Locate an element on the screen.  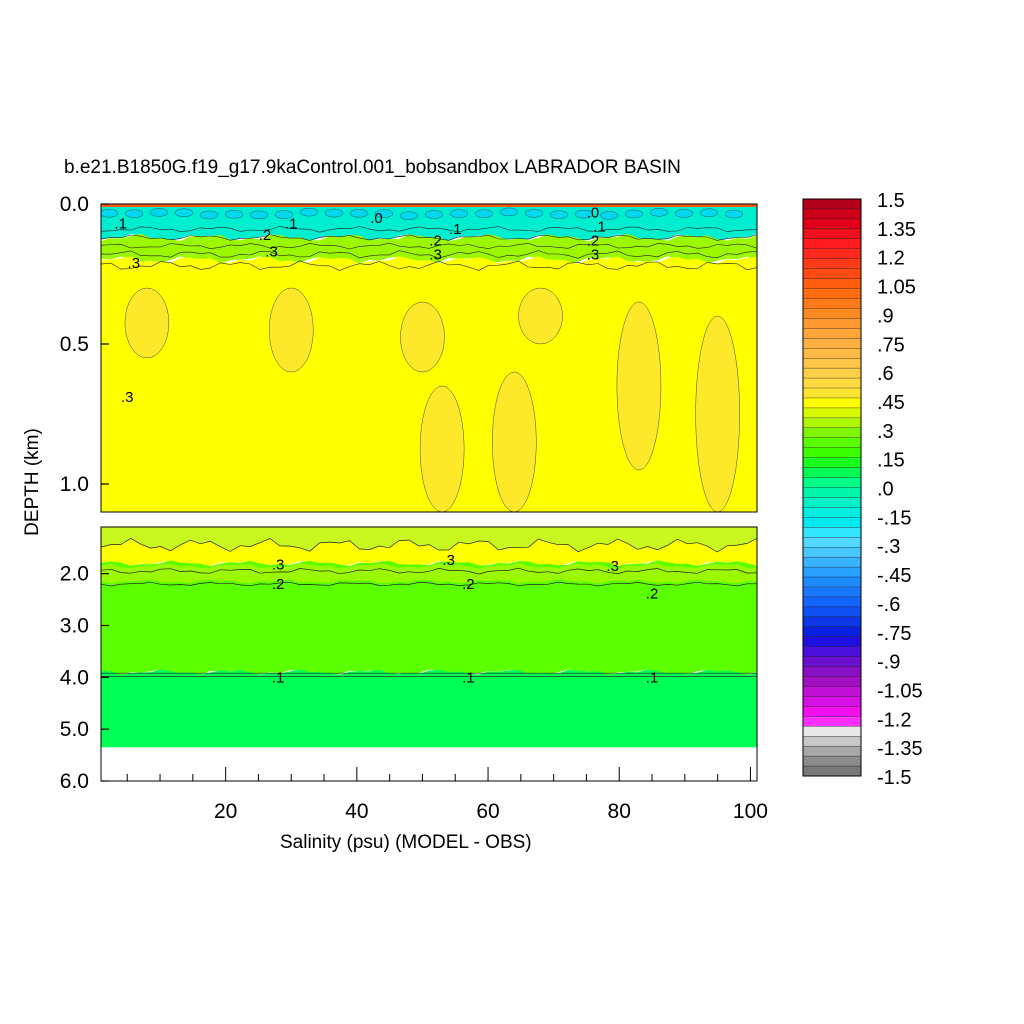
y-tick-label: 6.0 is located at coordinates (74, 781).